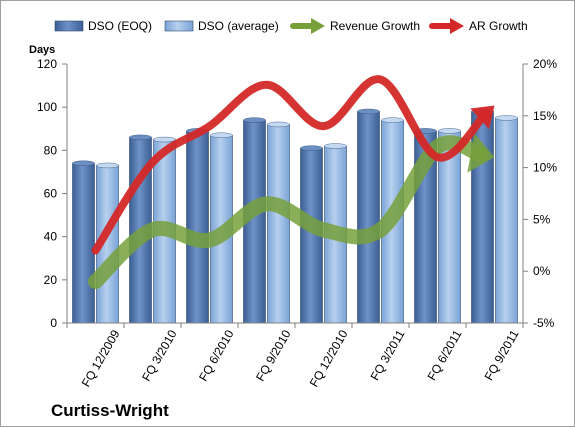 The width and height of the screenshot is (575, 428). What do you see at coordinates (545, 64) in the screenshot?
I see `y2-tick-label-5: 20%` at bounding box center [545, 64].